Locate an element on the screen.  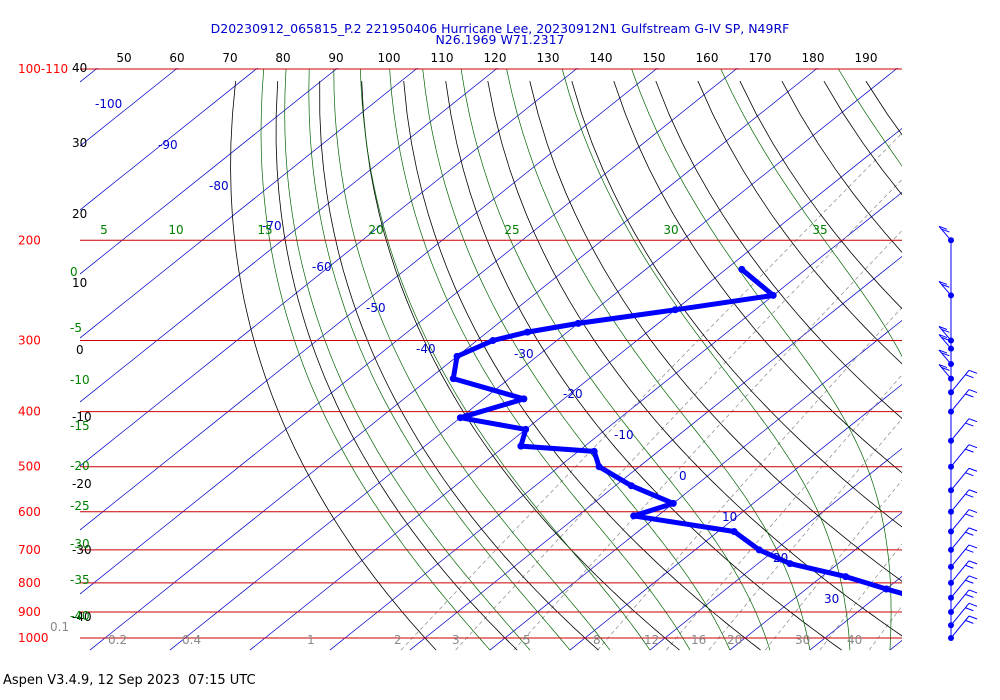
temperature-profile is located at coordinates (962, 439).